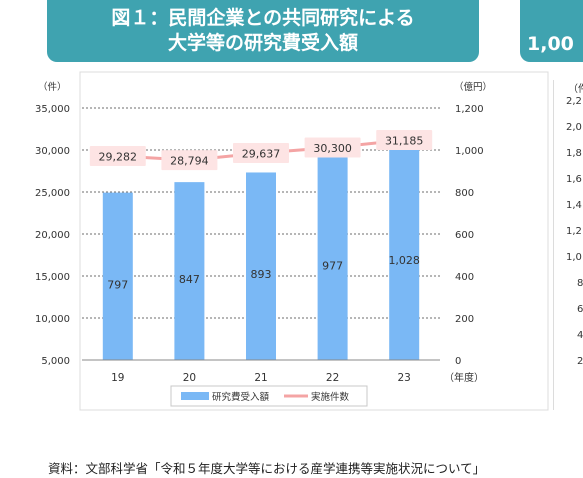  What do you see at coordinates (550, 44) in the screenshot?
I see `adjacent-chart-title-fragment: 1,00` at bounding box center [550, 44].